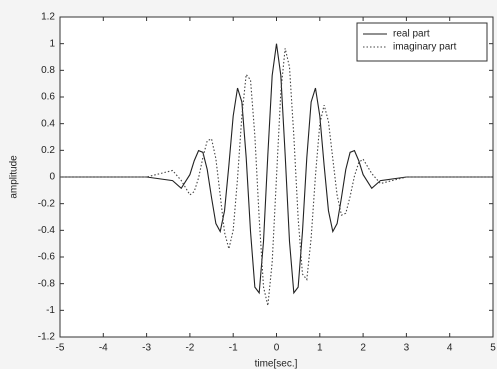 This screenshot has width=497, height=369. Describe the element at coordinates (47, 203) in the screenshot. I see `y-tick-label: -0.2` at that location.